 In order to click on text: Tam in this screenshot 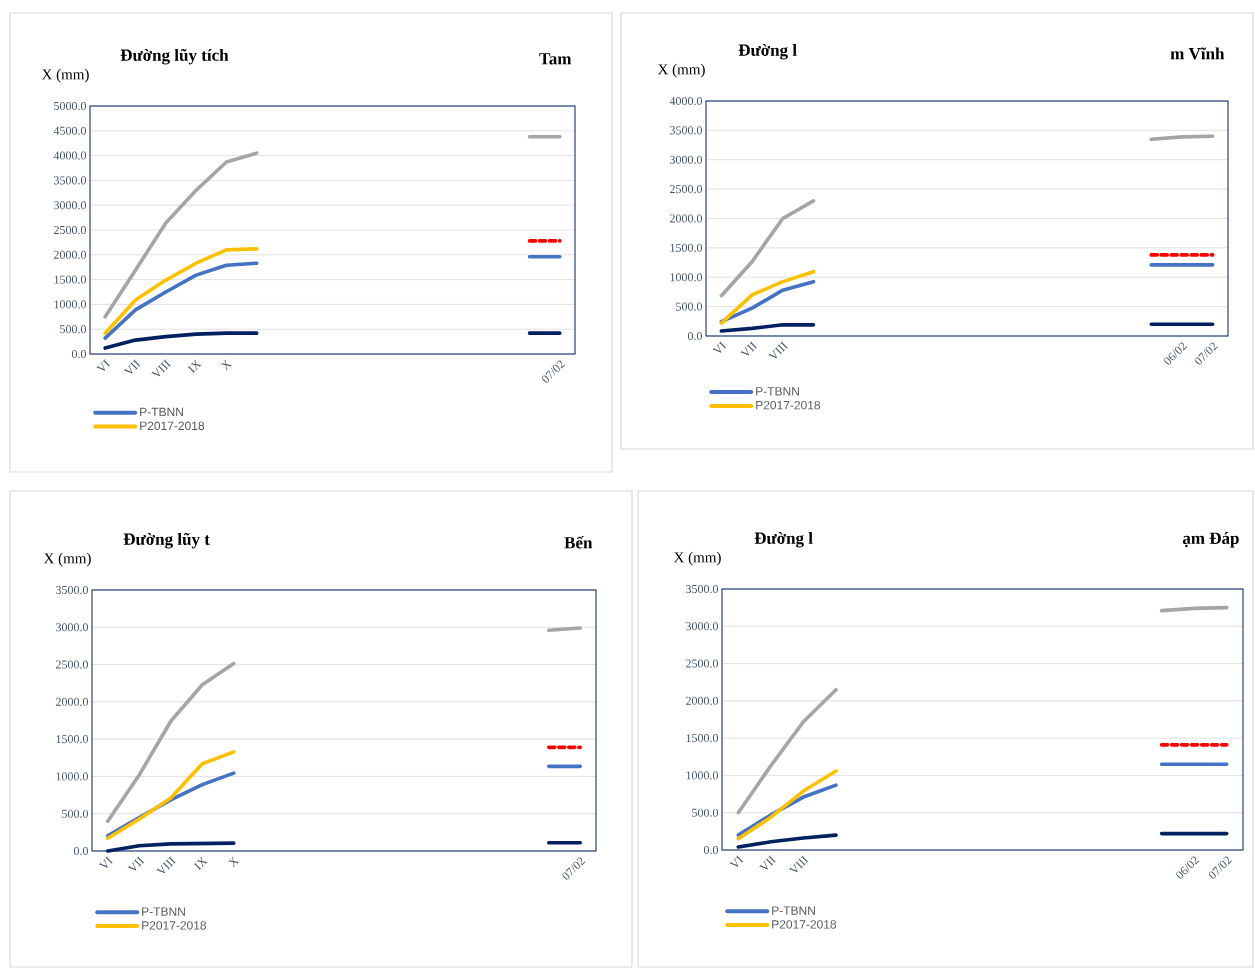, I will do `click(555, 59)`.